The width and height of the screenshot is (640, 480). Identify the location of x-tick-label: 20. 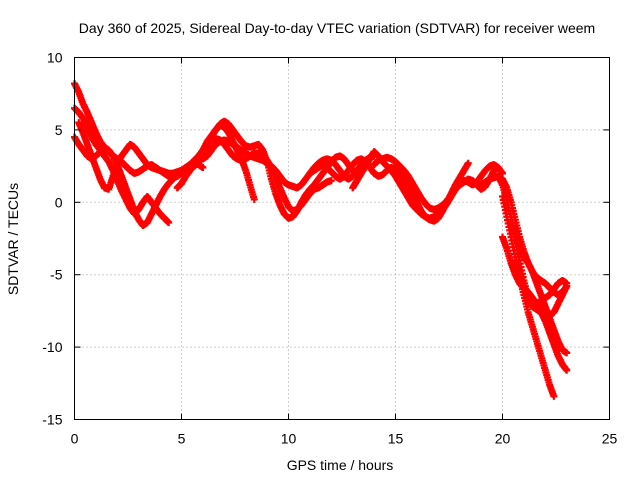
(503, 439).